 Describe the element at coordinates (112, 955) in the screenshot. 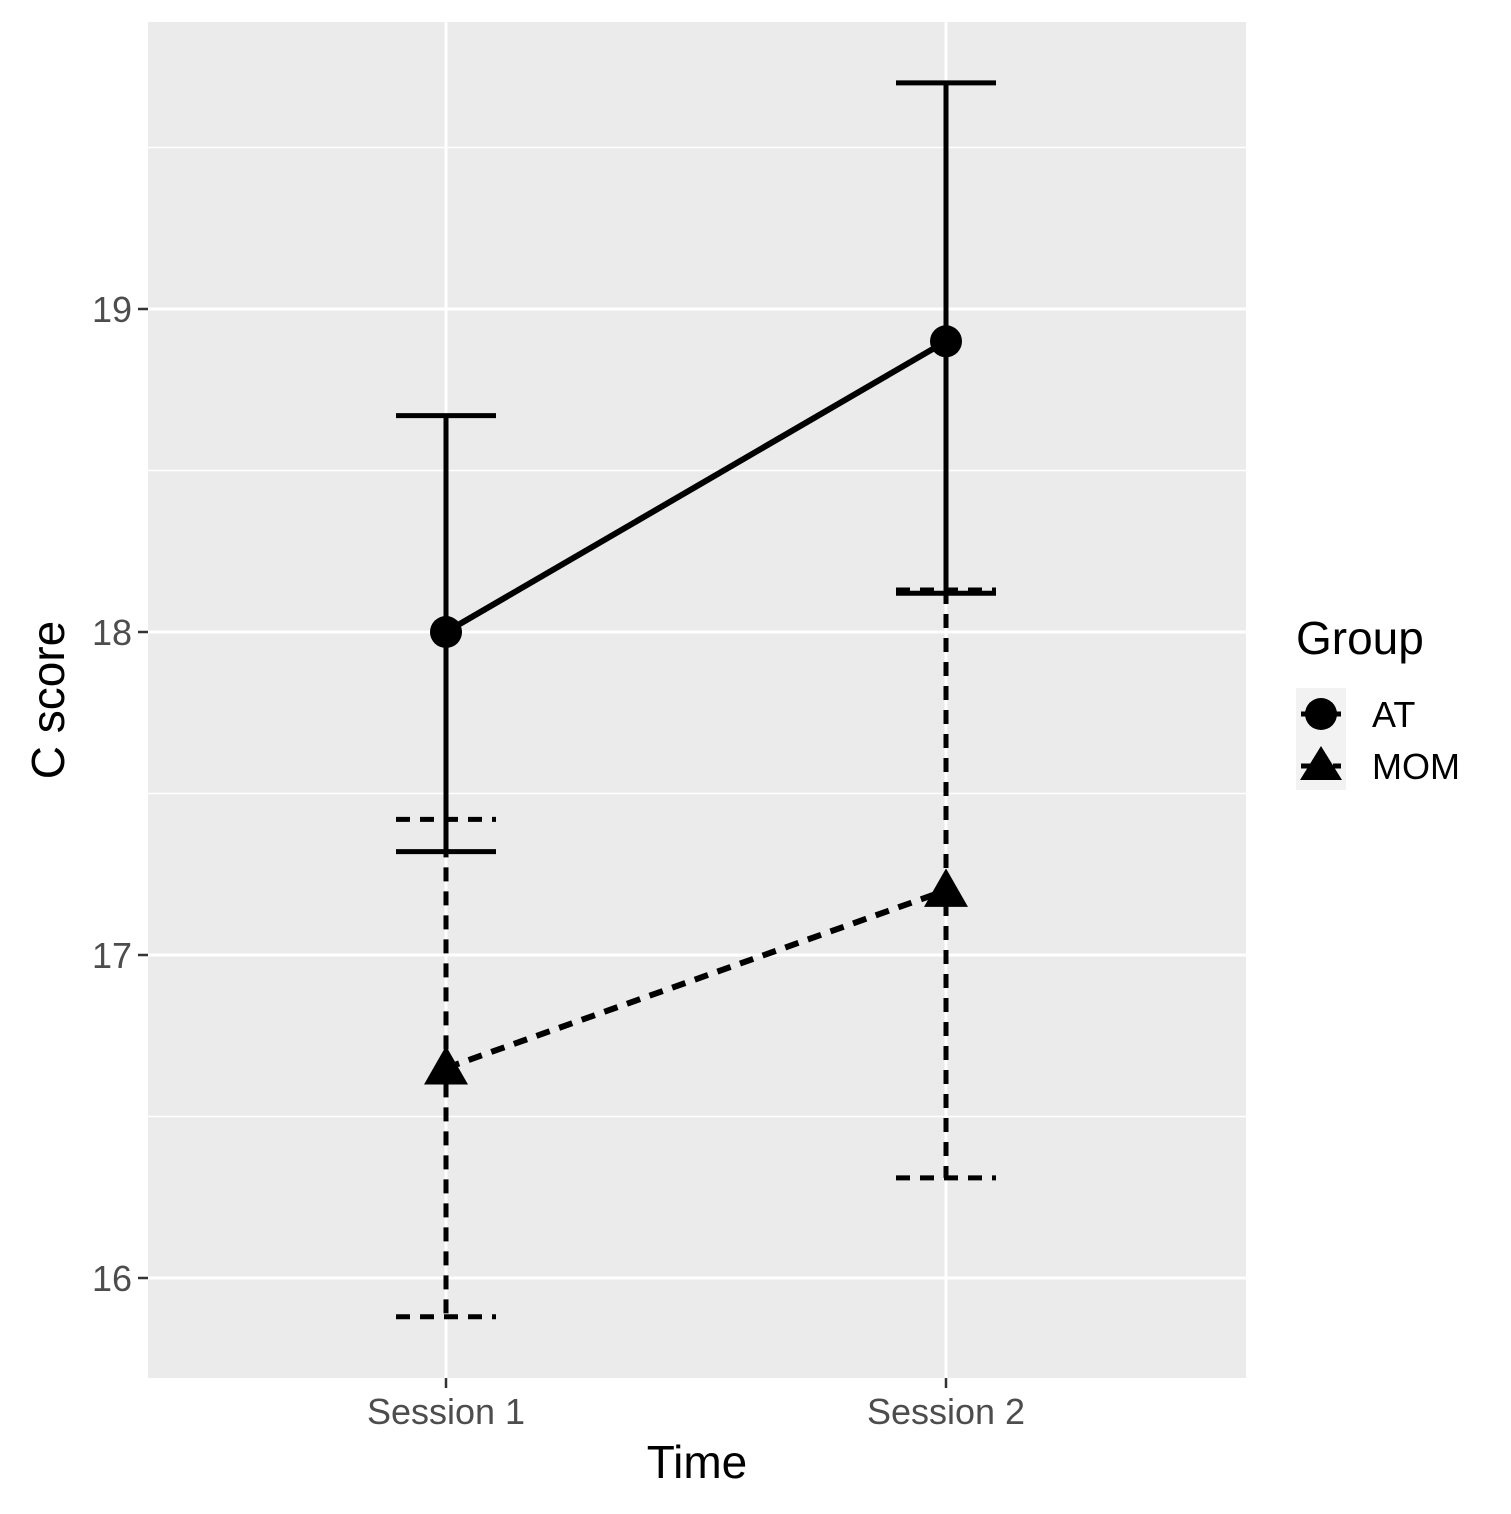

I see `y-tick-label: 17` at that location.